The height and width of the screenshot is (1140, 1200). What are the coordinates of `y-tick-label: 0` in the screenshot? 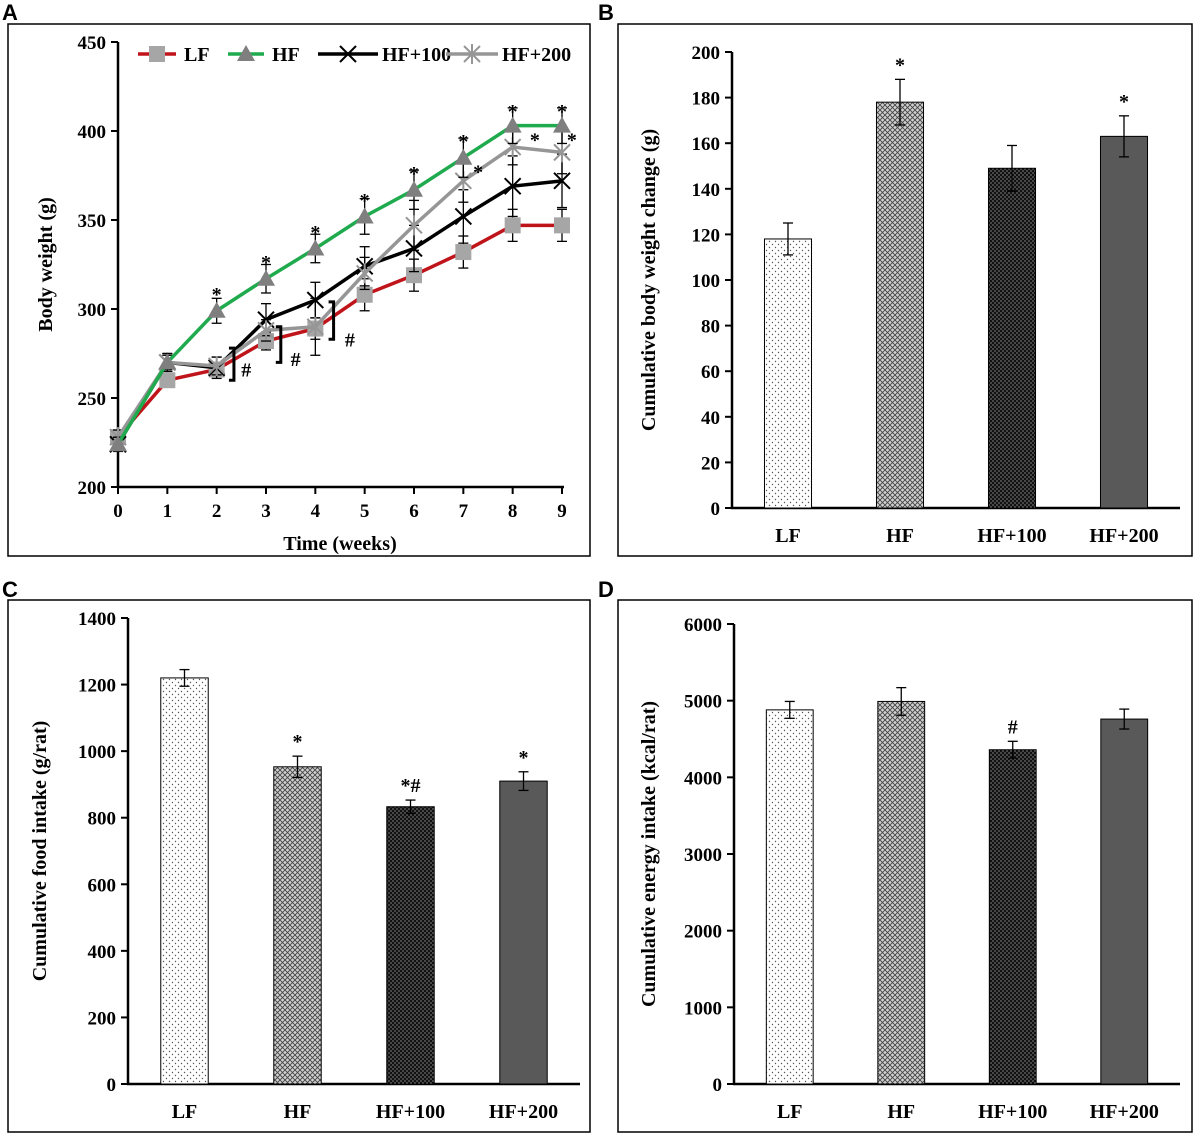 It's located at (718, 1085).